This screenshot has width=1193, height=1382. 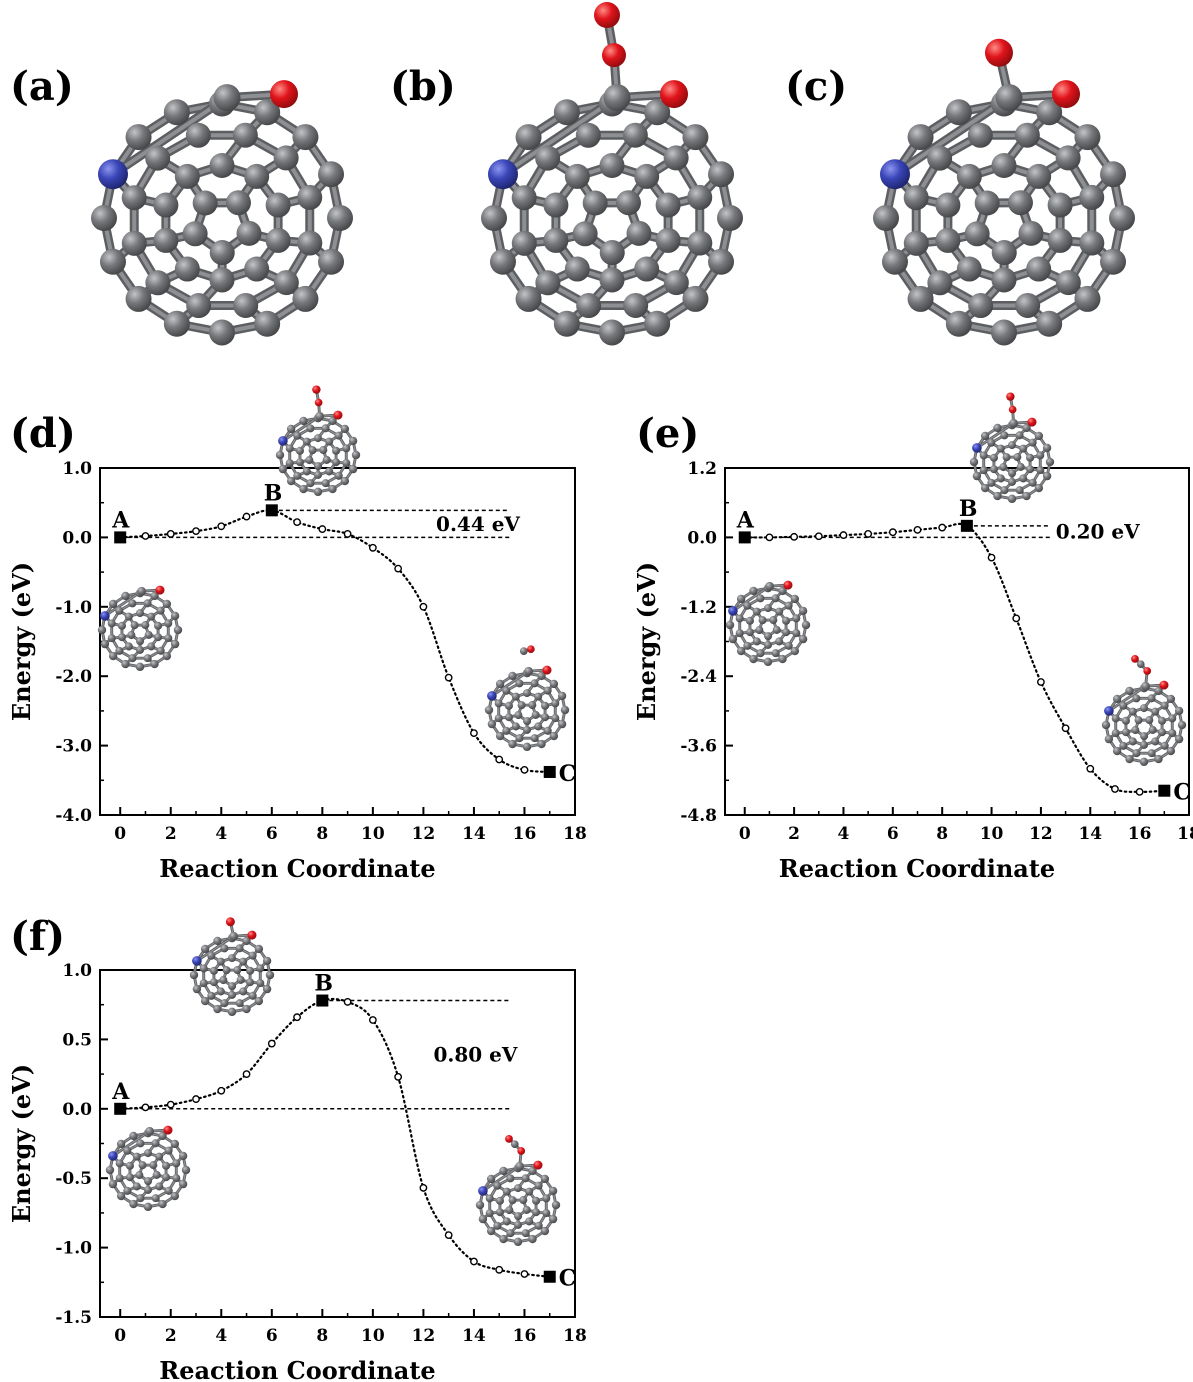 What do you see at coordinates (1098, 532) in the screenshot?
I see `barrier-label: 0.20 eV` at bounding box center [1098, 532].